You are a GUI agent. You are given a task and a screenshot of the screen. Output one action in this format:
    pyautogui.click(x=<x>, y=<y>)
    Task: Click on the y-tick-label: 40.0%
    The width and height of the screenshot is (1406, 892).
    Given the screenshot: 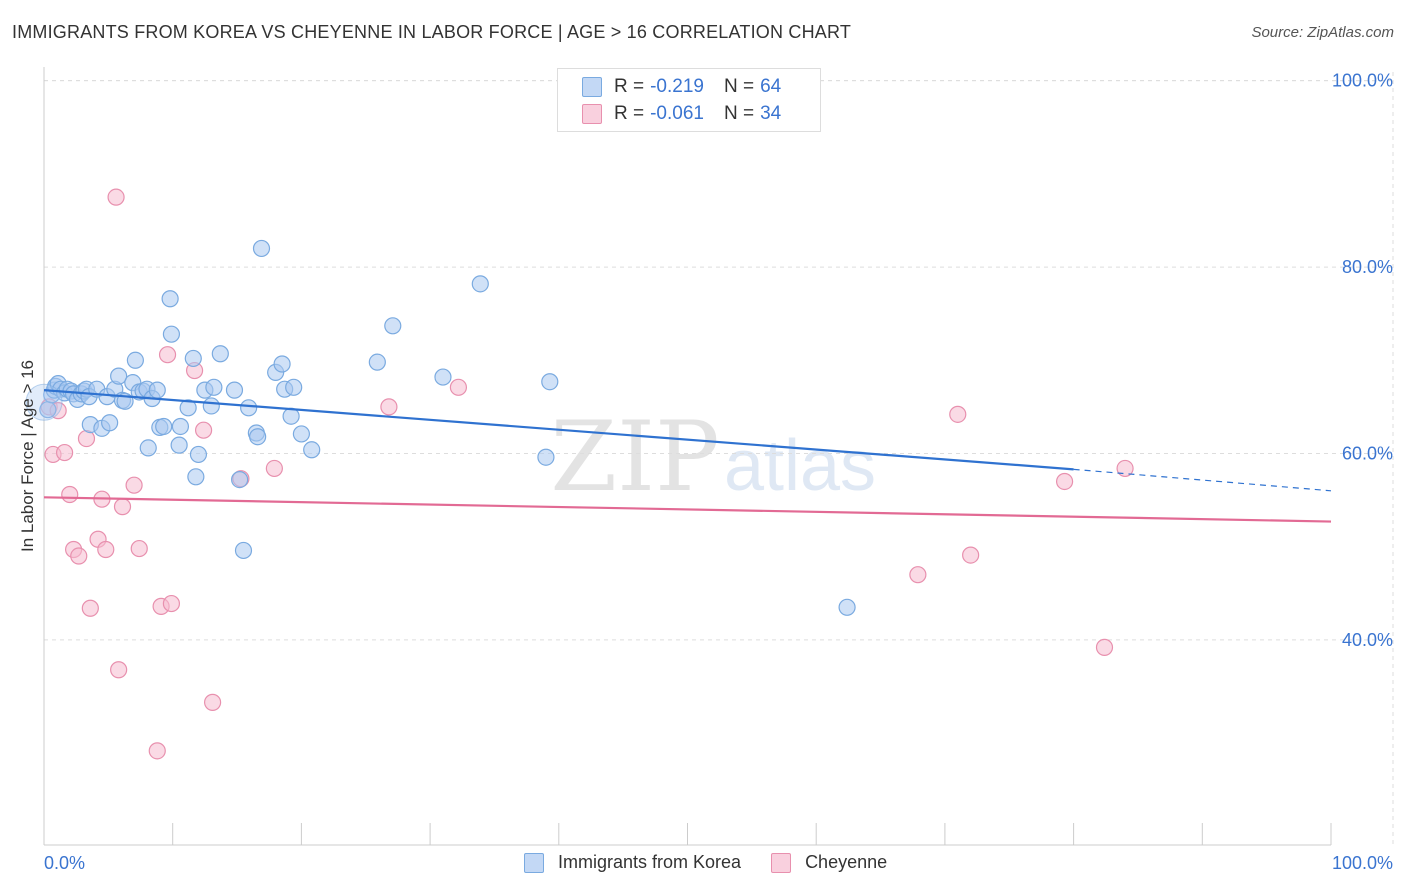 What is the action you would take?
    pyautogui.click(x=1367, y=640)
    